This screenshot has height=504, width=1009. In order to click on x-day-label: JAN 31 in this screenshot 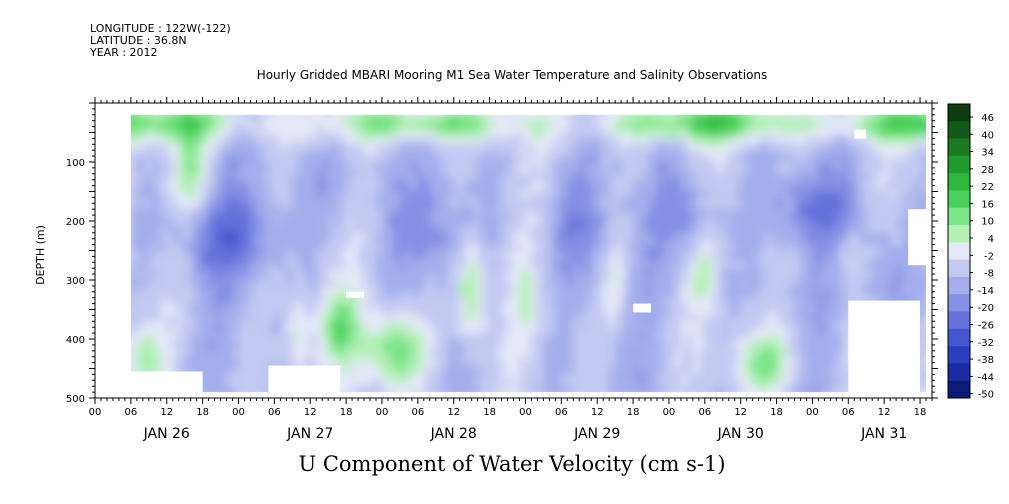, I will do `click(883, 434)`.